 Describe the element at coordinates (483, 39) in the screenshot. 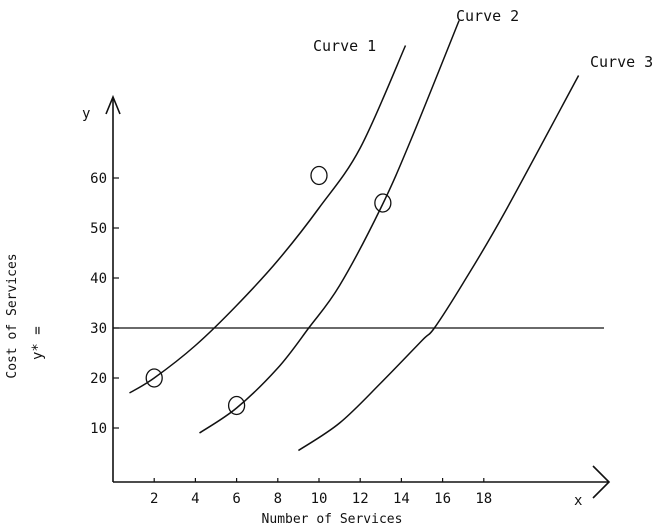

I see `curve-labels: Curve 1 Curve 2 Curve 3` at that location.